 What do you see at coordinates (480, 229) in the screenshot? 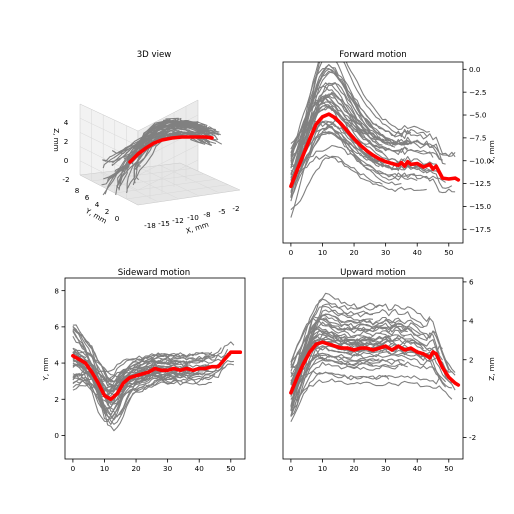
I see `y-tick-label: −17.5` at bounding box center [480, 229].